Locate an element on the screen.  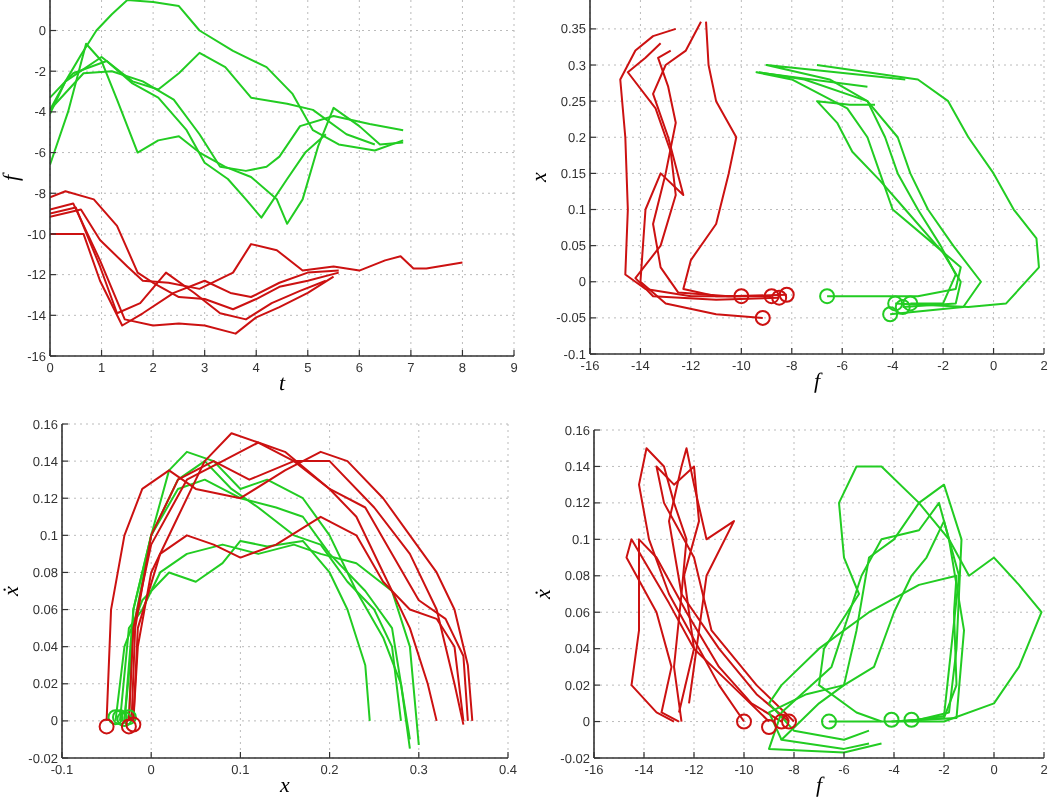
x-axis-title: t is located at coordinates (282, 384).